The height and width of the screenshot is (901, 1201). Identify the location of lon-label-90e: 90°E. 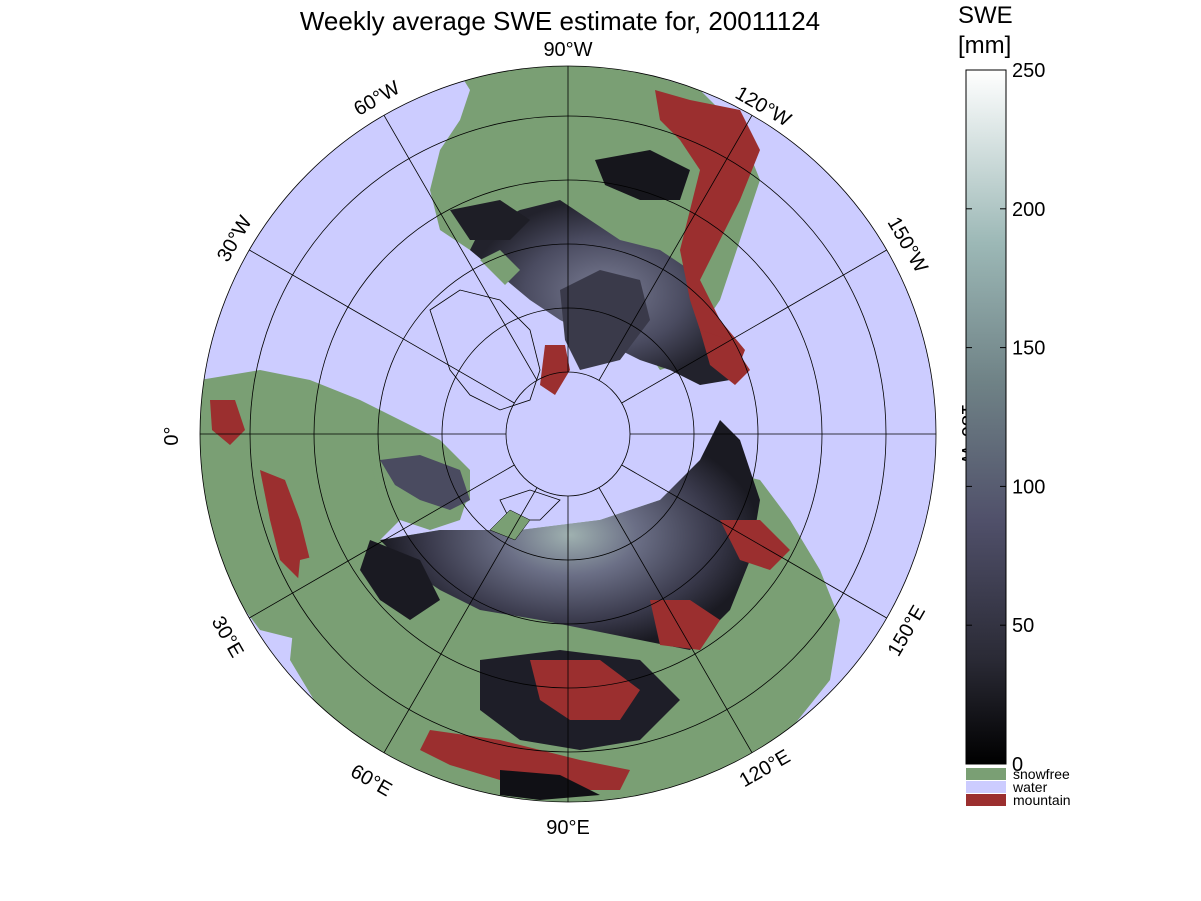
(568, 828).